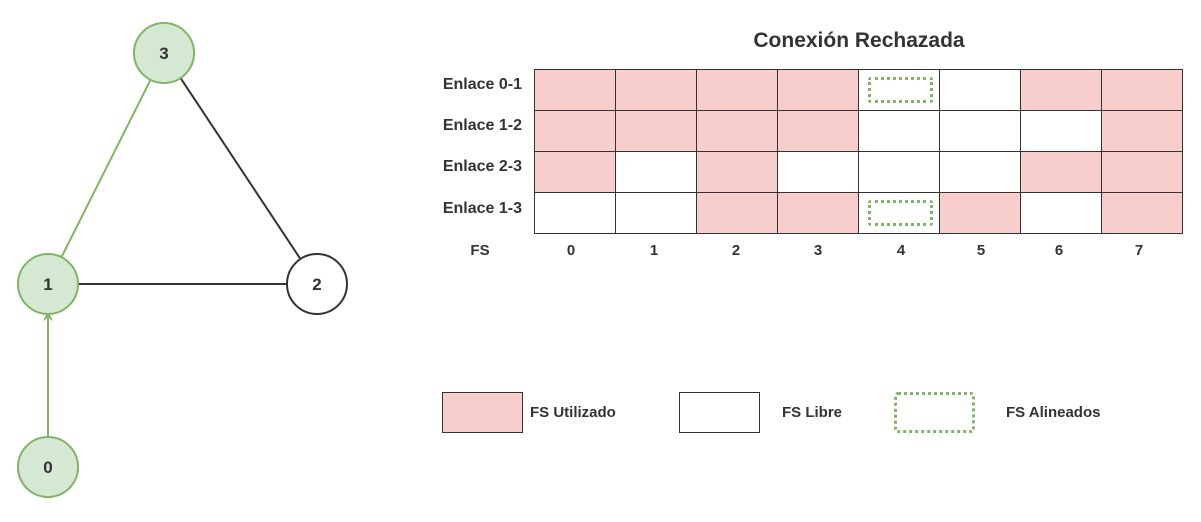 Image resolution: width=1201 pixels, height=522 pixels. Describe the element at coordinates (482, 125) in the screenshot. I see `row-label-enlace-1-2: Enlace 1-2` at that location.